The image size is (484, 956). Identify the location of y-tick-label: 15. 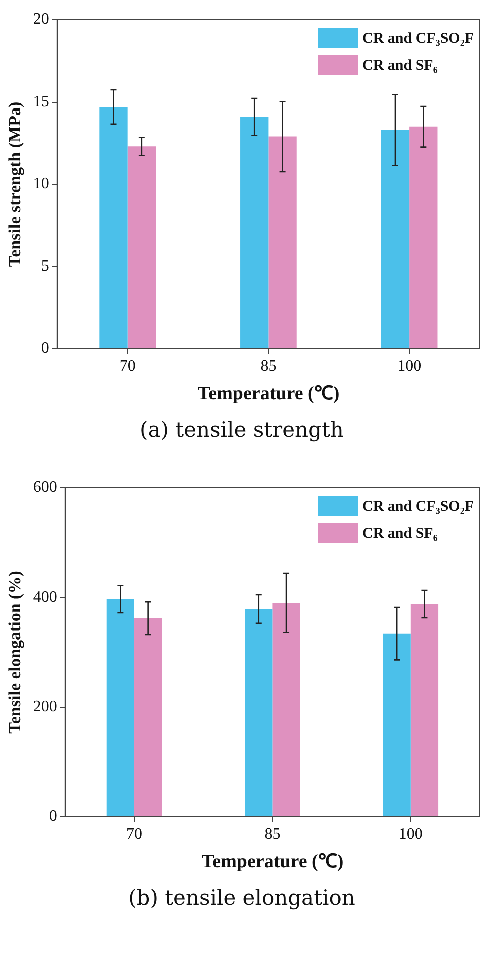
(41, 101).